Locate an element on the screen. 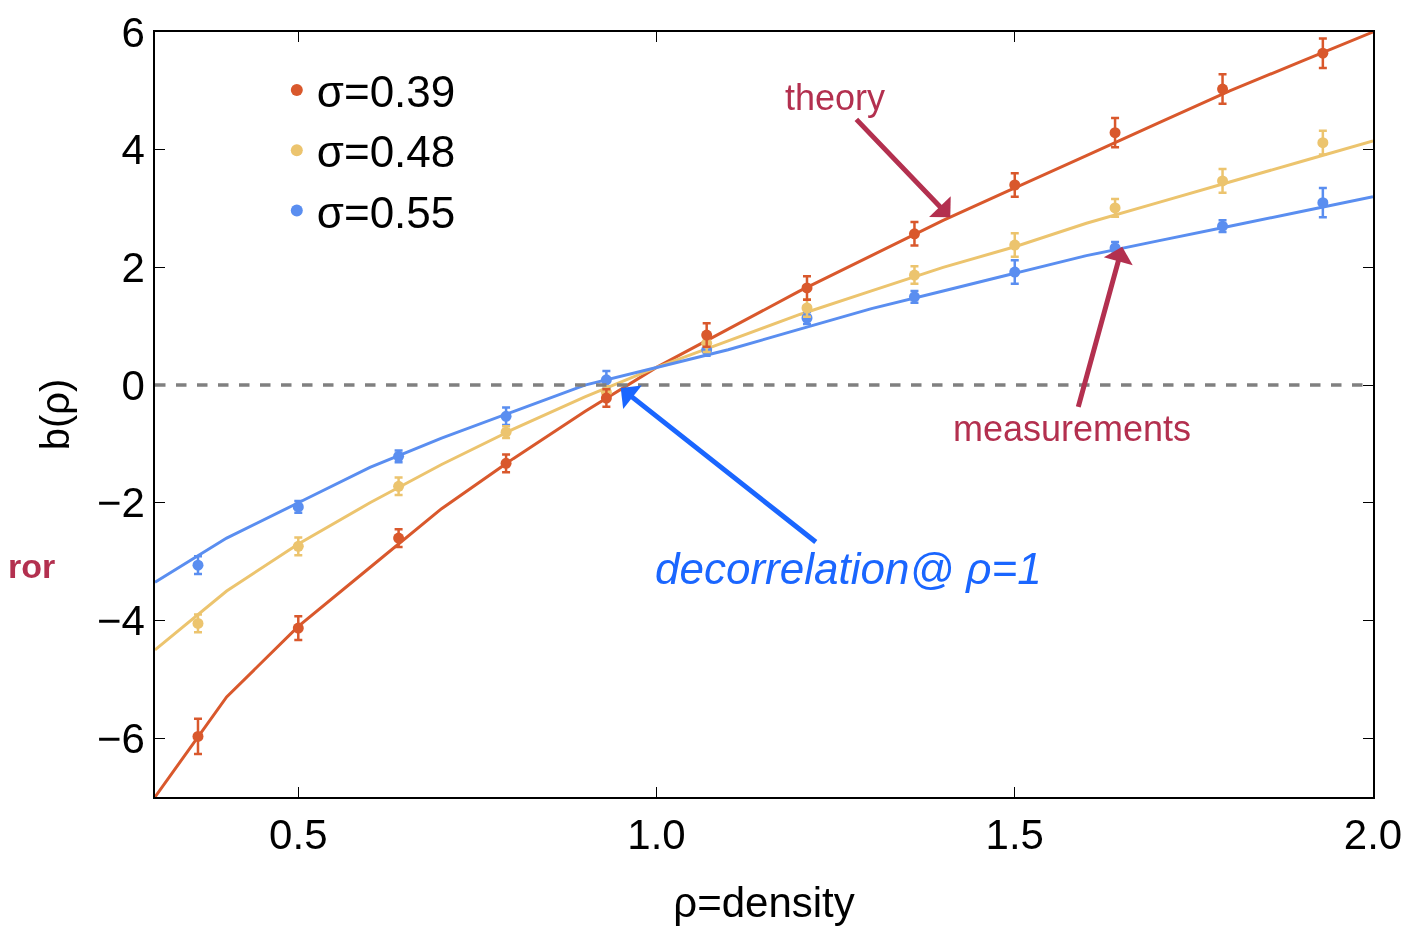  y-tick-label: 2 is located at coordinates (133, 268).